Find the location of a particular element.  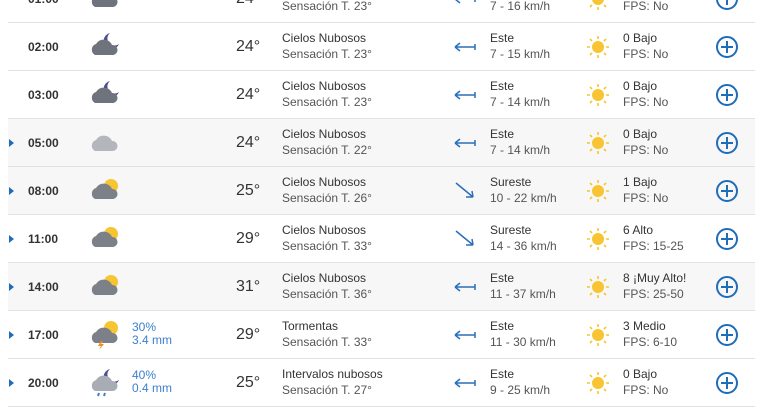

wind-speed: 7 - 16 km/h is located at coordinates (520, 6).